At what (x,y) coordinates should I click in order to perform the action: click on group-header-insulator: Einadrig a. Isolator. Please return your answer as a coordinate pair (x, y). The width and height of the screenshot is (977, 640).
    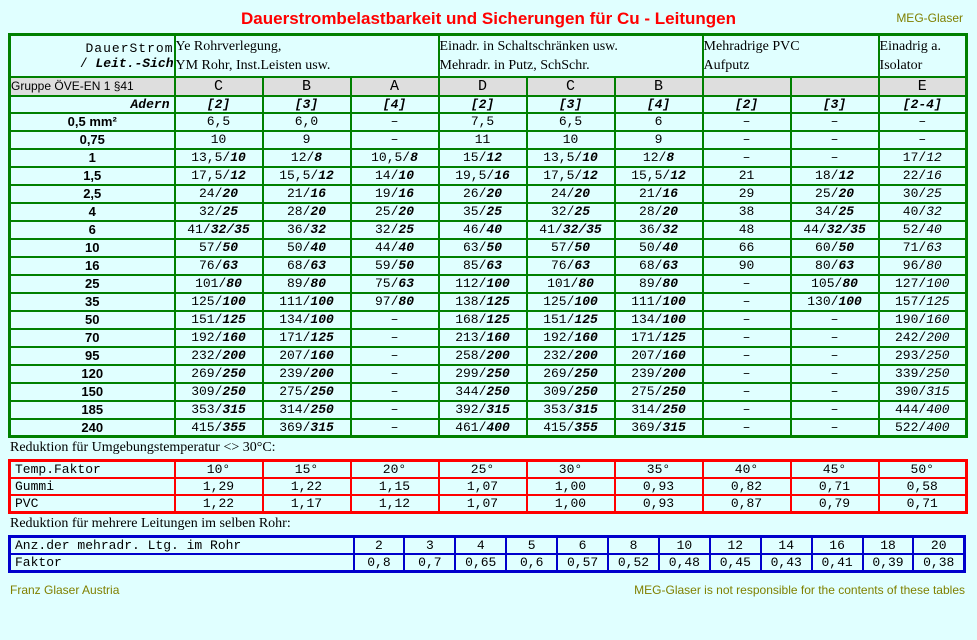
    Looking at the image, I should click on (922, 55).